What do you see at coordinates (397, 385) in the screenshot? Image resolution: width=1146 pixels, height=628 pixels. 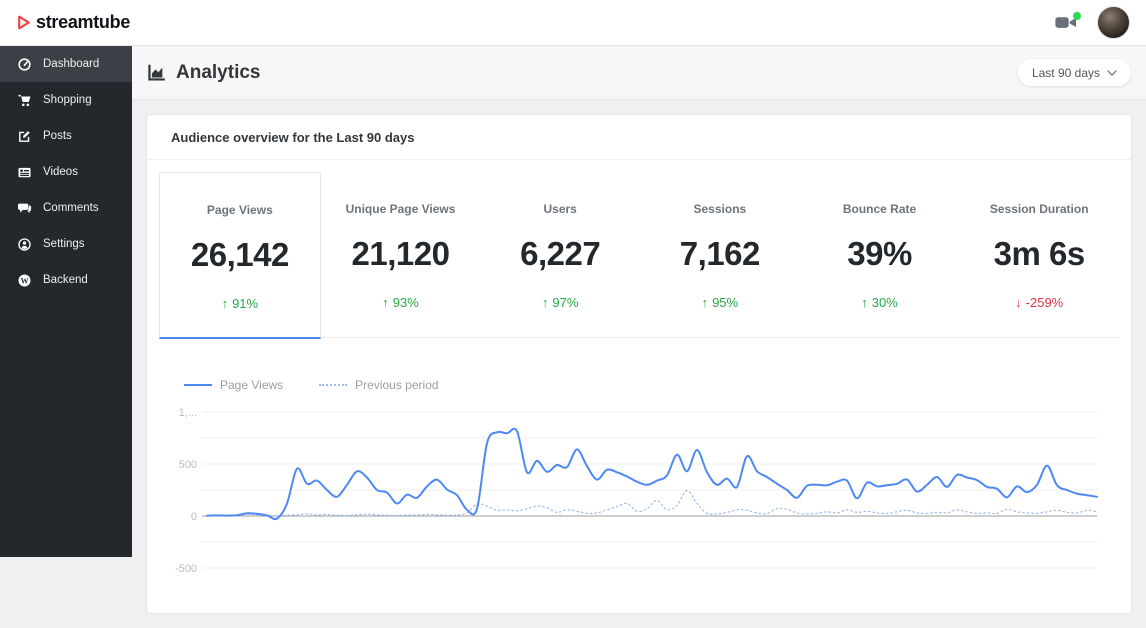 I see `legend-label: Previous period` at bounding box center [397, 385].